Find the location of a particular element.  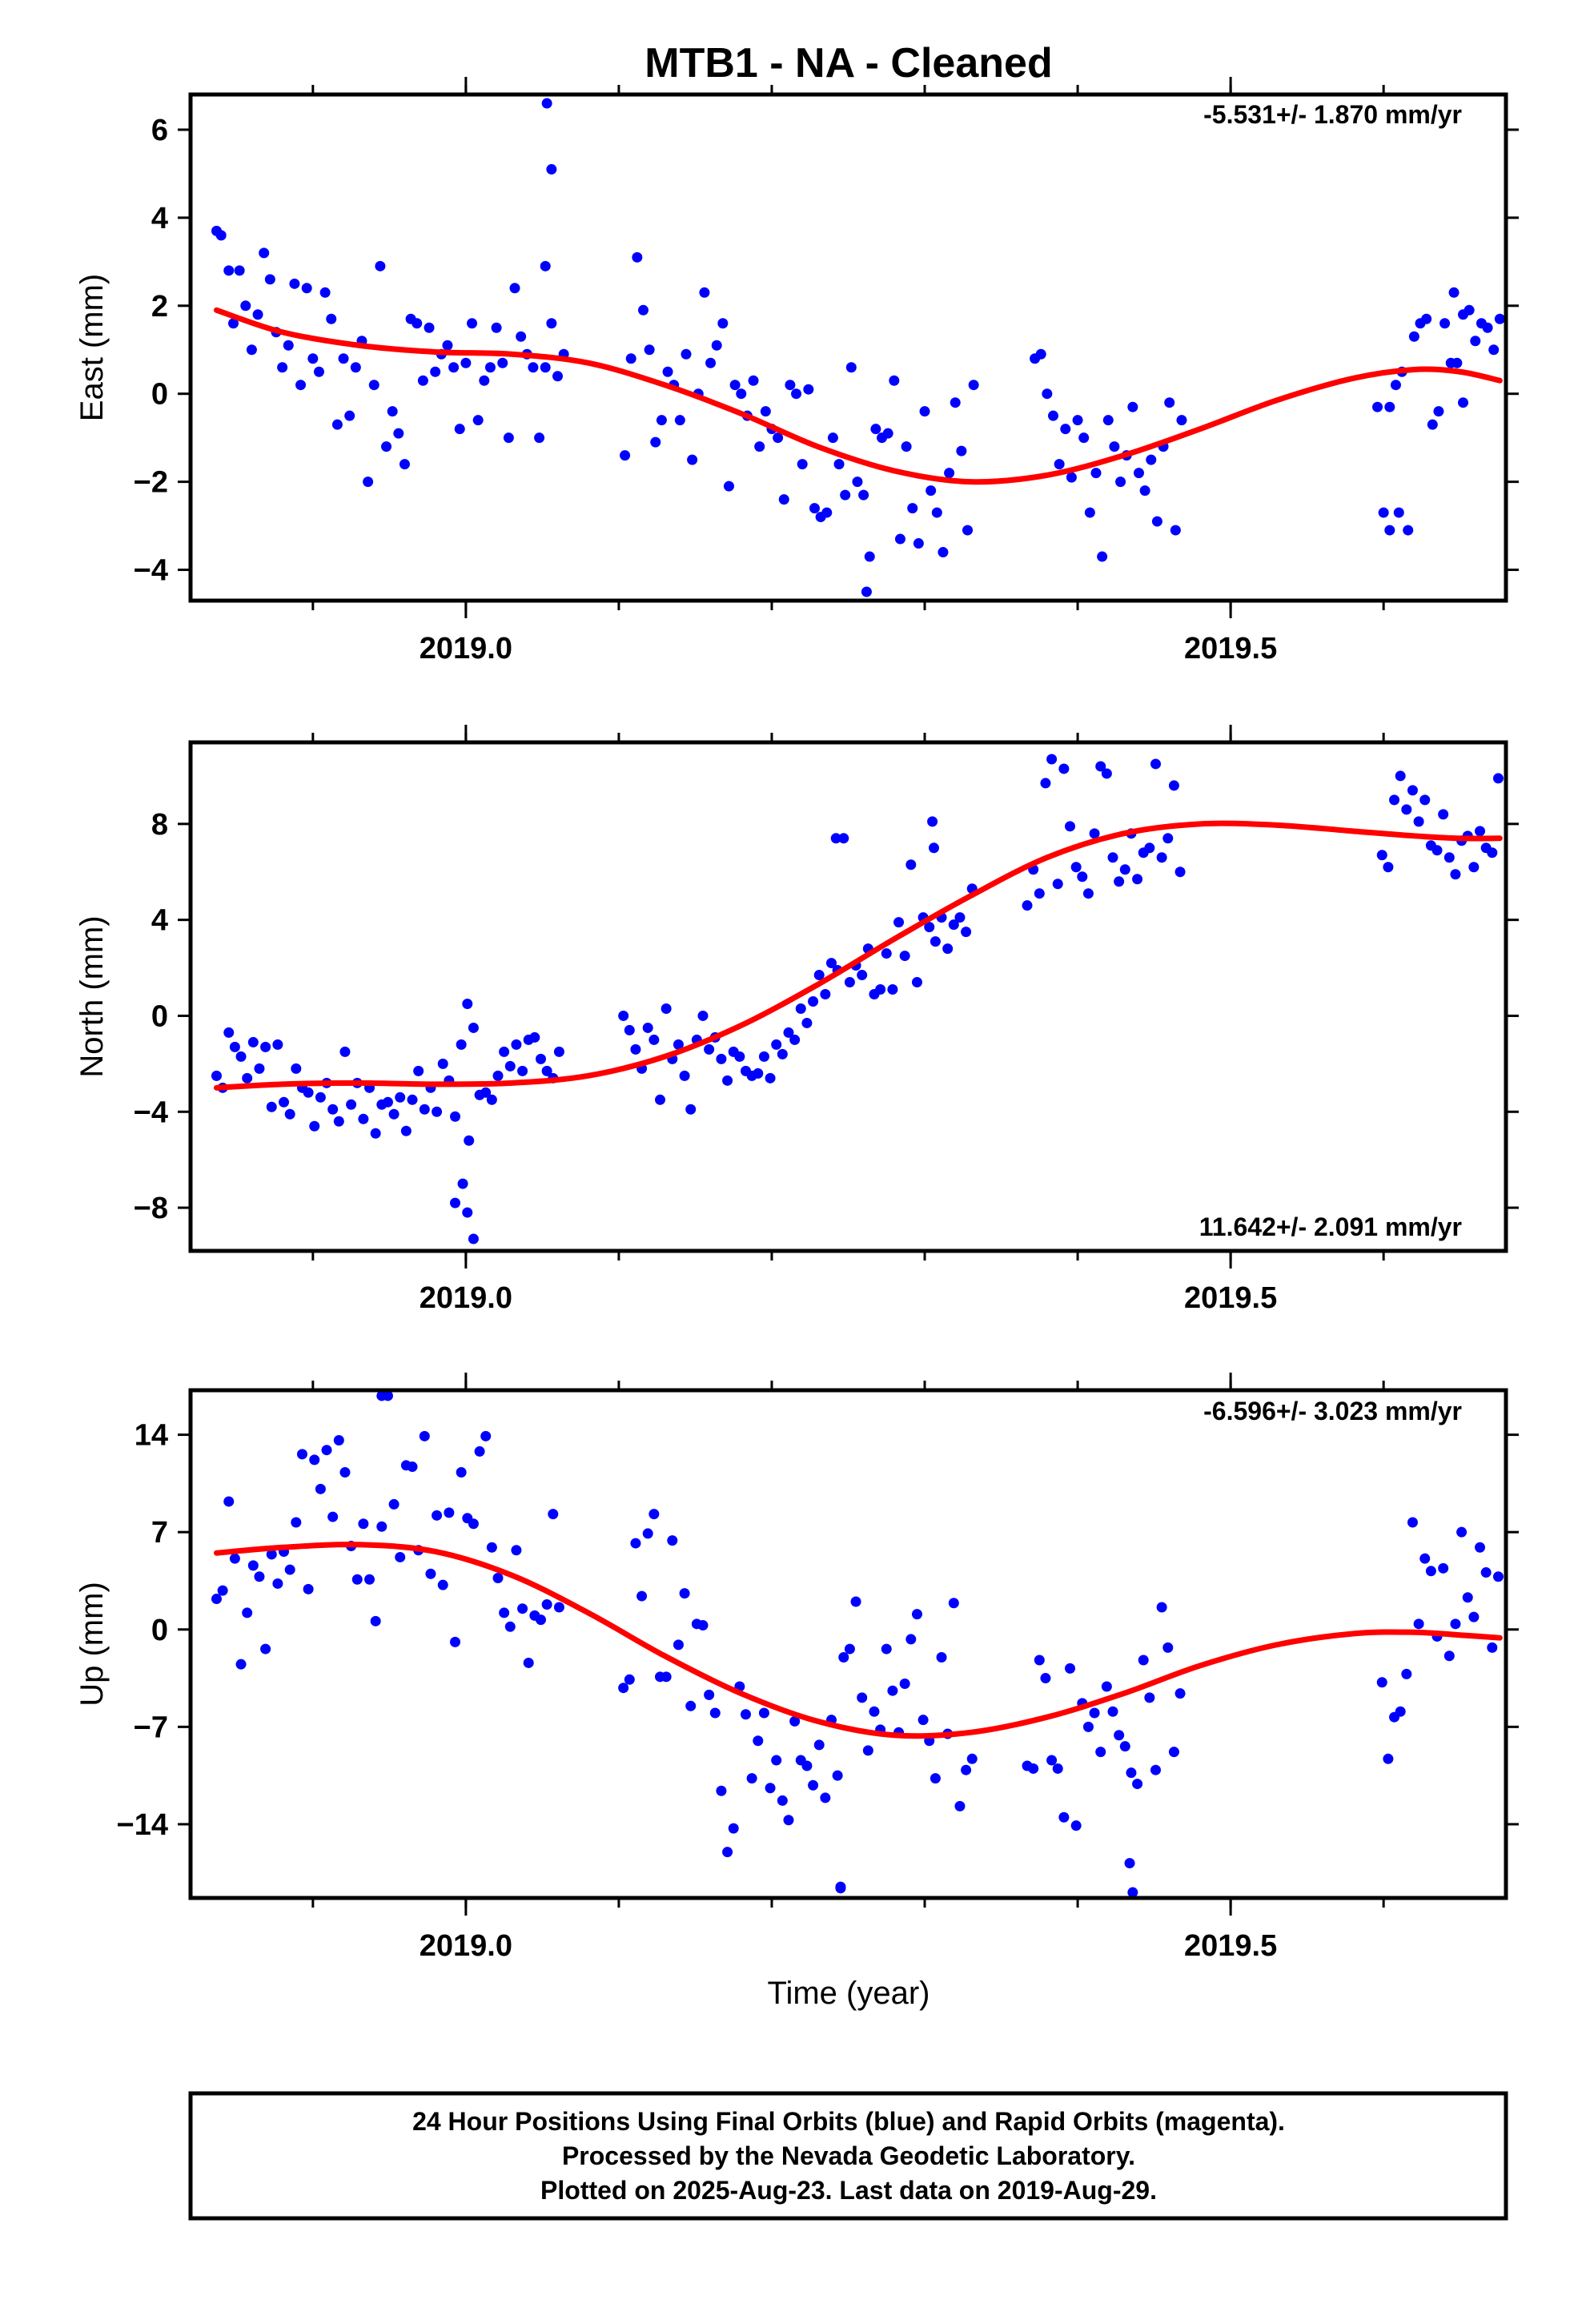

up-y-tick-label: −14 is located at coordinates (142, 1825).